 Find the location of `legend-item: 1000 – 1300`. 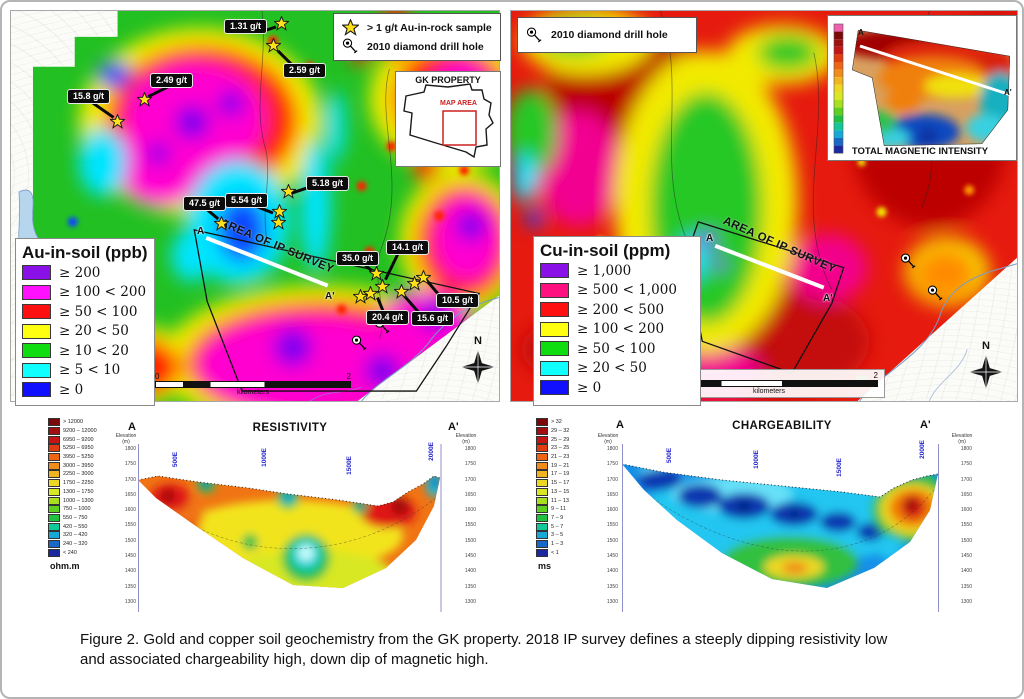

legend-item: 1000 – 1300 is located at coordinates (72, 500).